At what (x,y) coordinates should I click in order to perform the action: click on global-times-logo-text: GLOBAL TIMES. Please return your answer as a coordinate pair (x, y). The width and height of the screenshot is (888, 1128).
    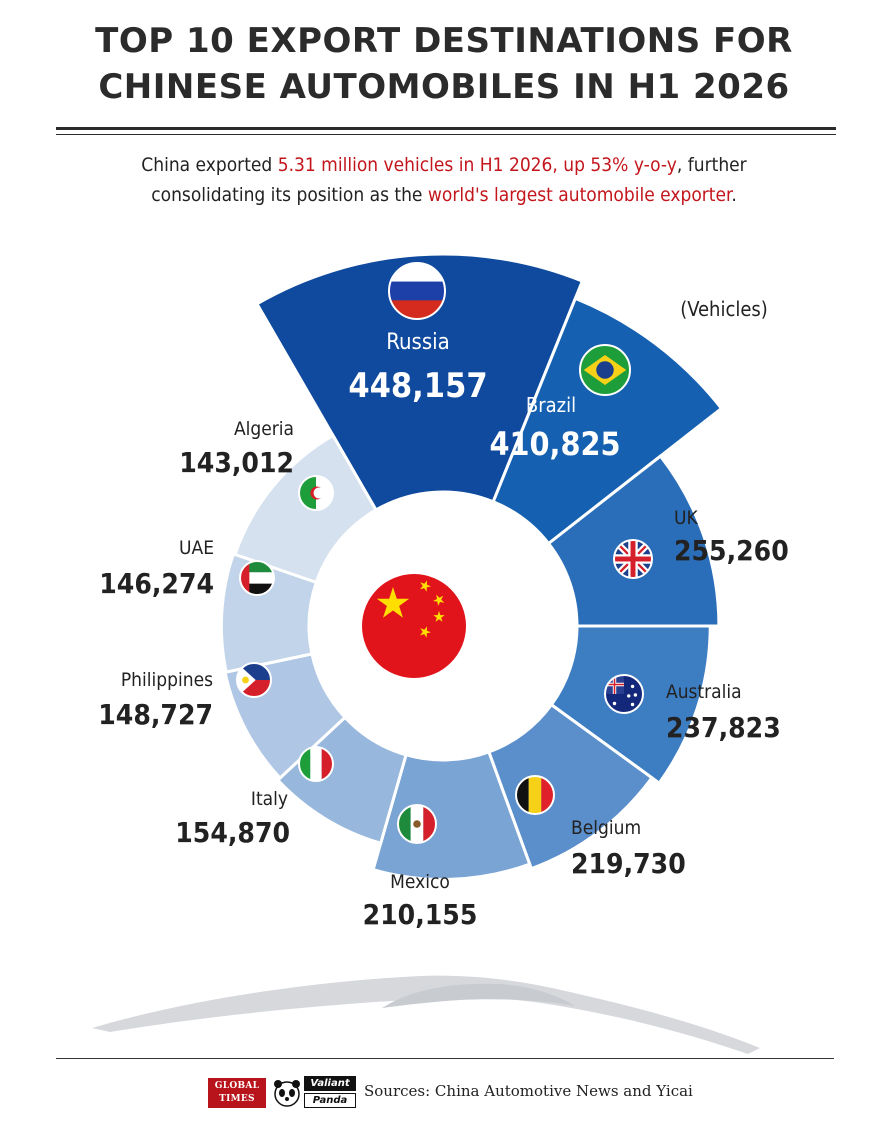
    Looking at the image, I should click on (237, 1092).